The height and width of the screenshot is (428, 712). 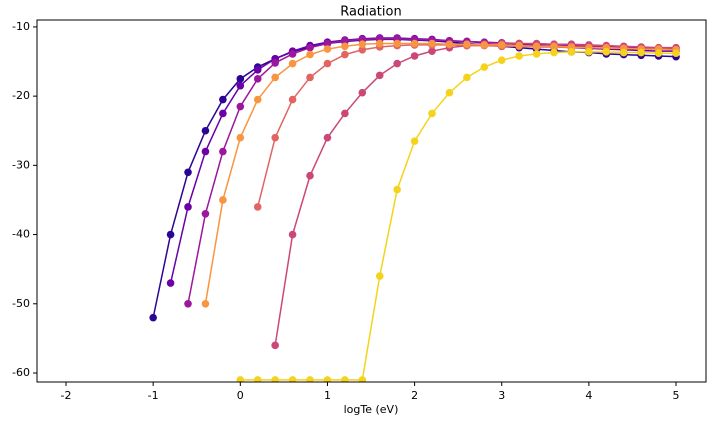 What do you see at coordinates (21, 26) in the screenshot?
I see `y-tick-label: -10` at bounding box center [21, 26].